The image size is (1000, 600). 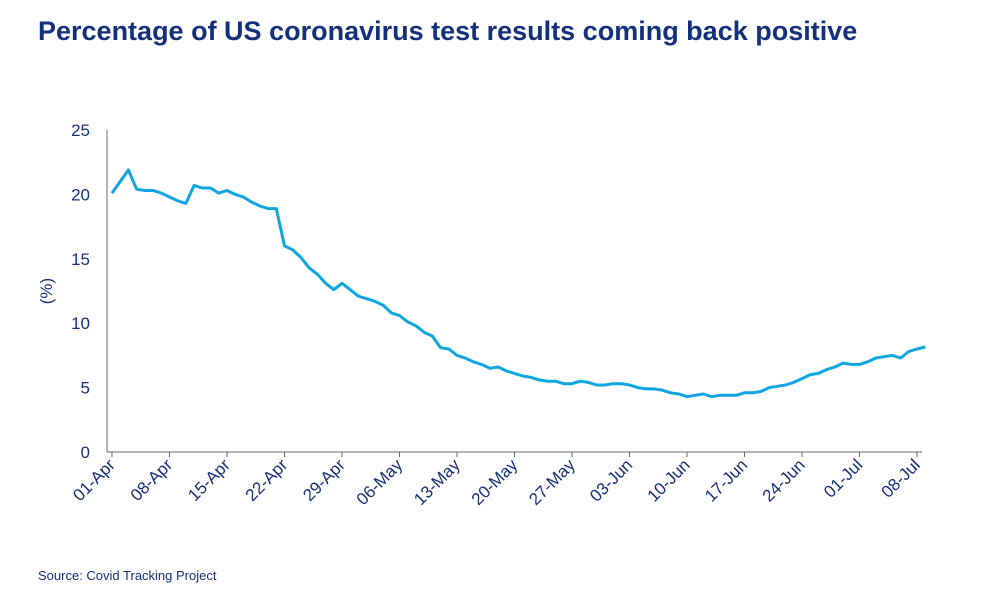 I want to click on x-tick-label: 20-May, so click(x=495, y=482).